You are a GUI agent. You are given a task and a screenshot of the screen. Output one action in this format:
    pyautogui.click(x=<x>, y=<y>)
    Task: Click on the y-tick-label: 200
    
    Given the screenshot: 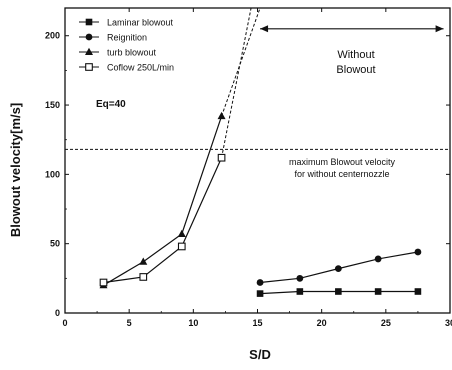 What is the action you would take?
    pyautogui.click(x=52, y=36)
    